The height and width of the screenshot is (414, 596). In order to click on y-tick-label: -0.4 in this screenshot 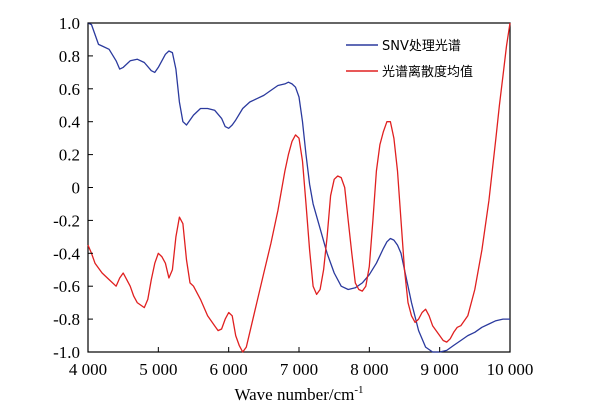, I will do `click(66, 253)`.